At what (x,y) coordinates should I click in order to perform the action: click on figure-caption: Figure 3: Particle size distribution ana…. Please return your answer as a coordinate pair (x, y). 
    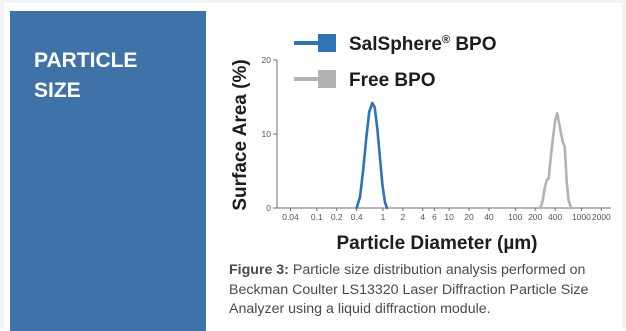
    Looking at the image, I should click on (426, 290).